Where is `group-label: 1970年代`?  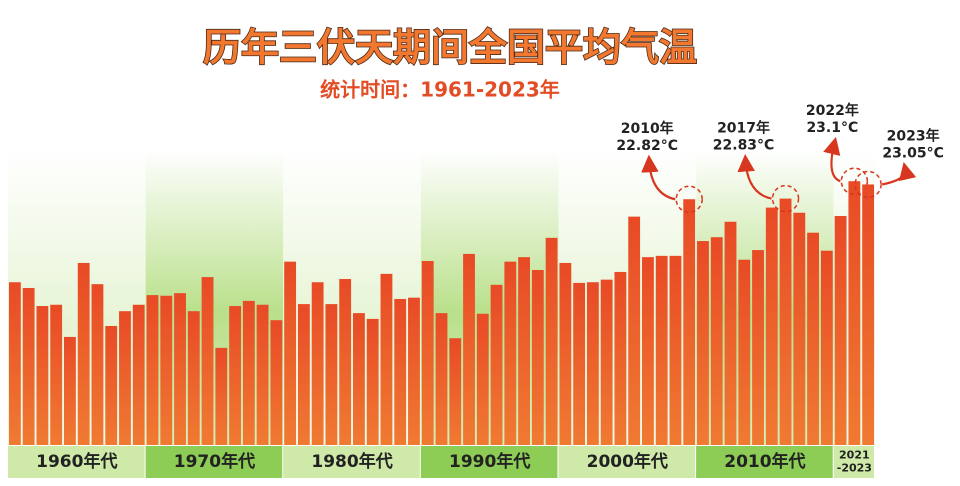 group-label: 1970年代 is located at coordinates (214, 461).